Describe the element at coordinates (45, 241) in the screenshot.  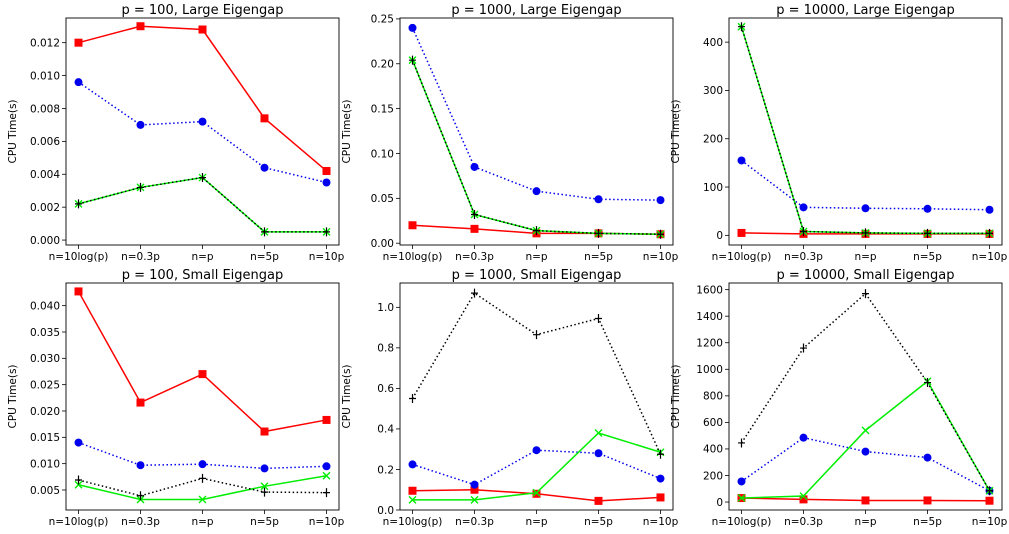
I see `y-tick-label: 0.000` at that location.